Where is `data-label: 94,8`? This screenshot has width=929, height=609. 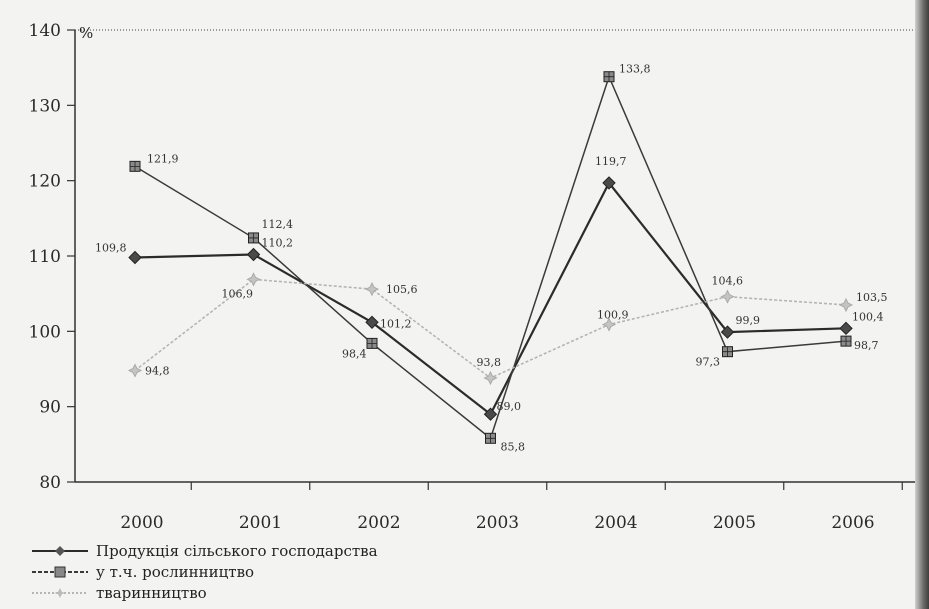 data-label: 94,8 is located at coordinates (157, 371).